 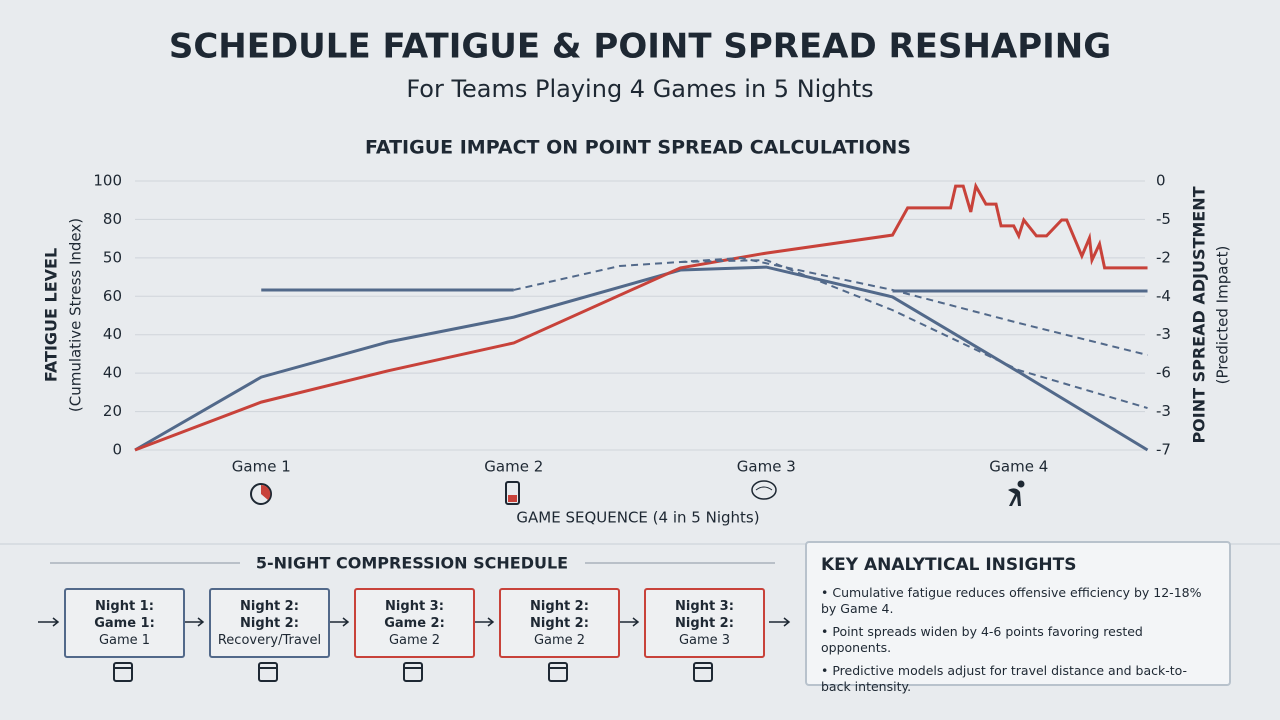 I want to click on subtitle: For Teams Playing 4 Games in 5 Nights, so click(x=639, y=89).